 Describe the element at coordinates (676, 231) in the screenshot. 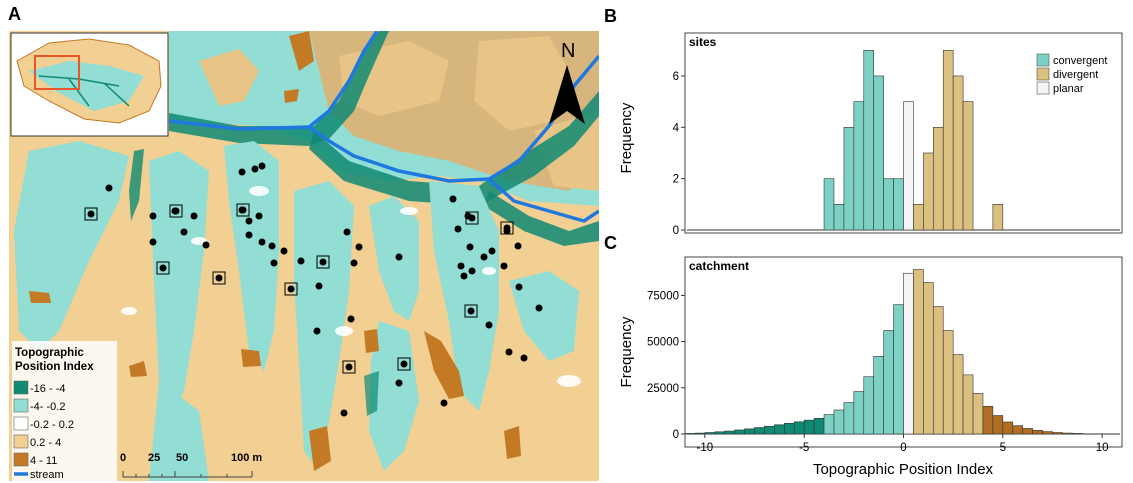

I see `y-tick-label: 0` at that location.